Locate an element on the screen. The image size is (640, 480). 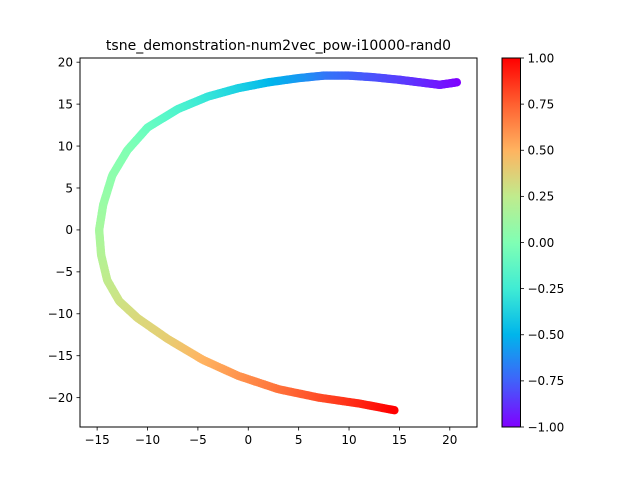
x-tick-label: −10 is located at coordinates (147, 440).